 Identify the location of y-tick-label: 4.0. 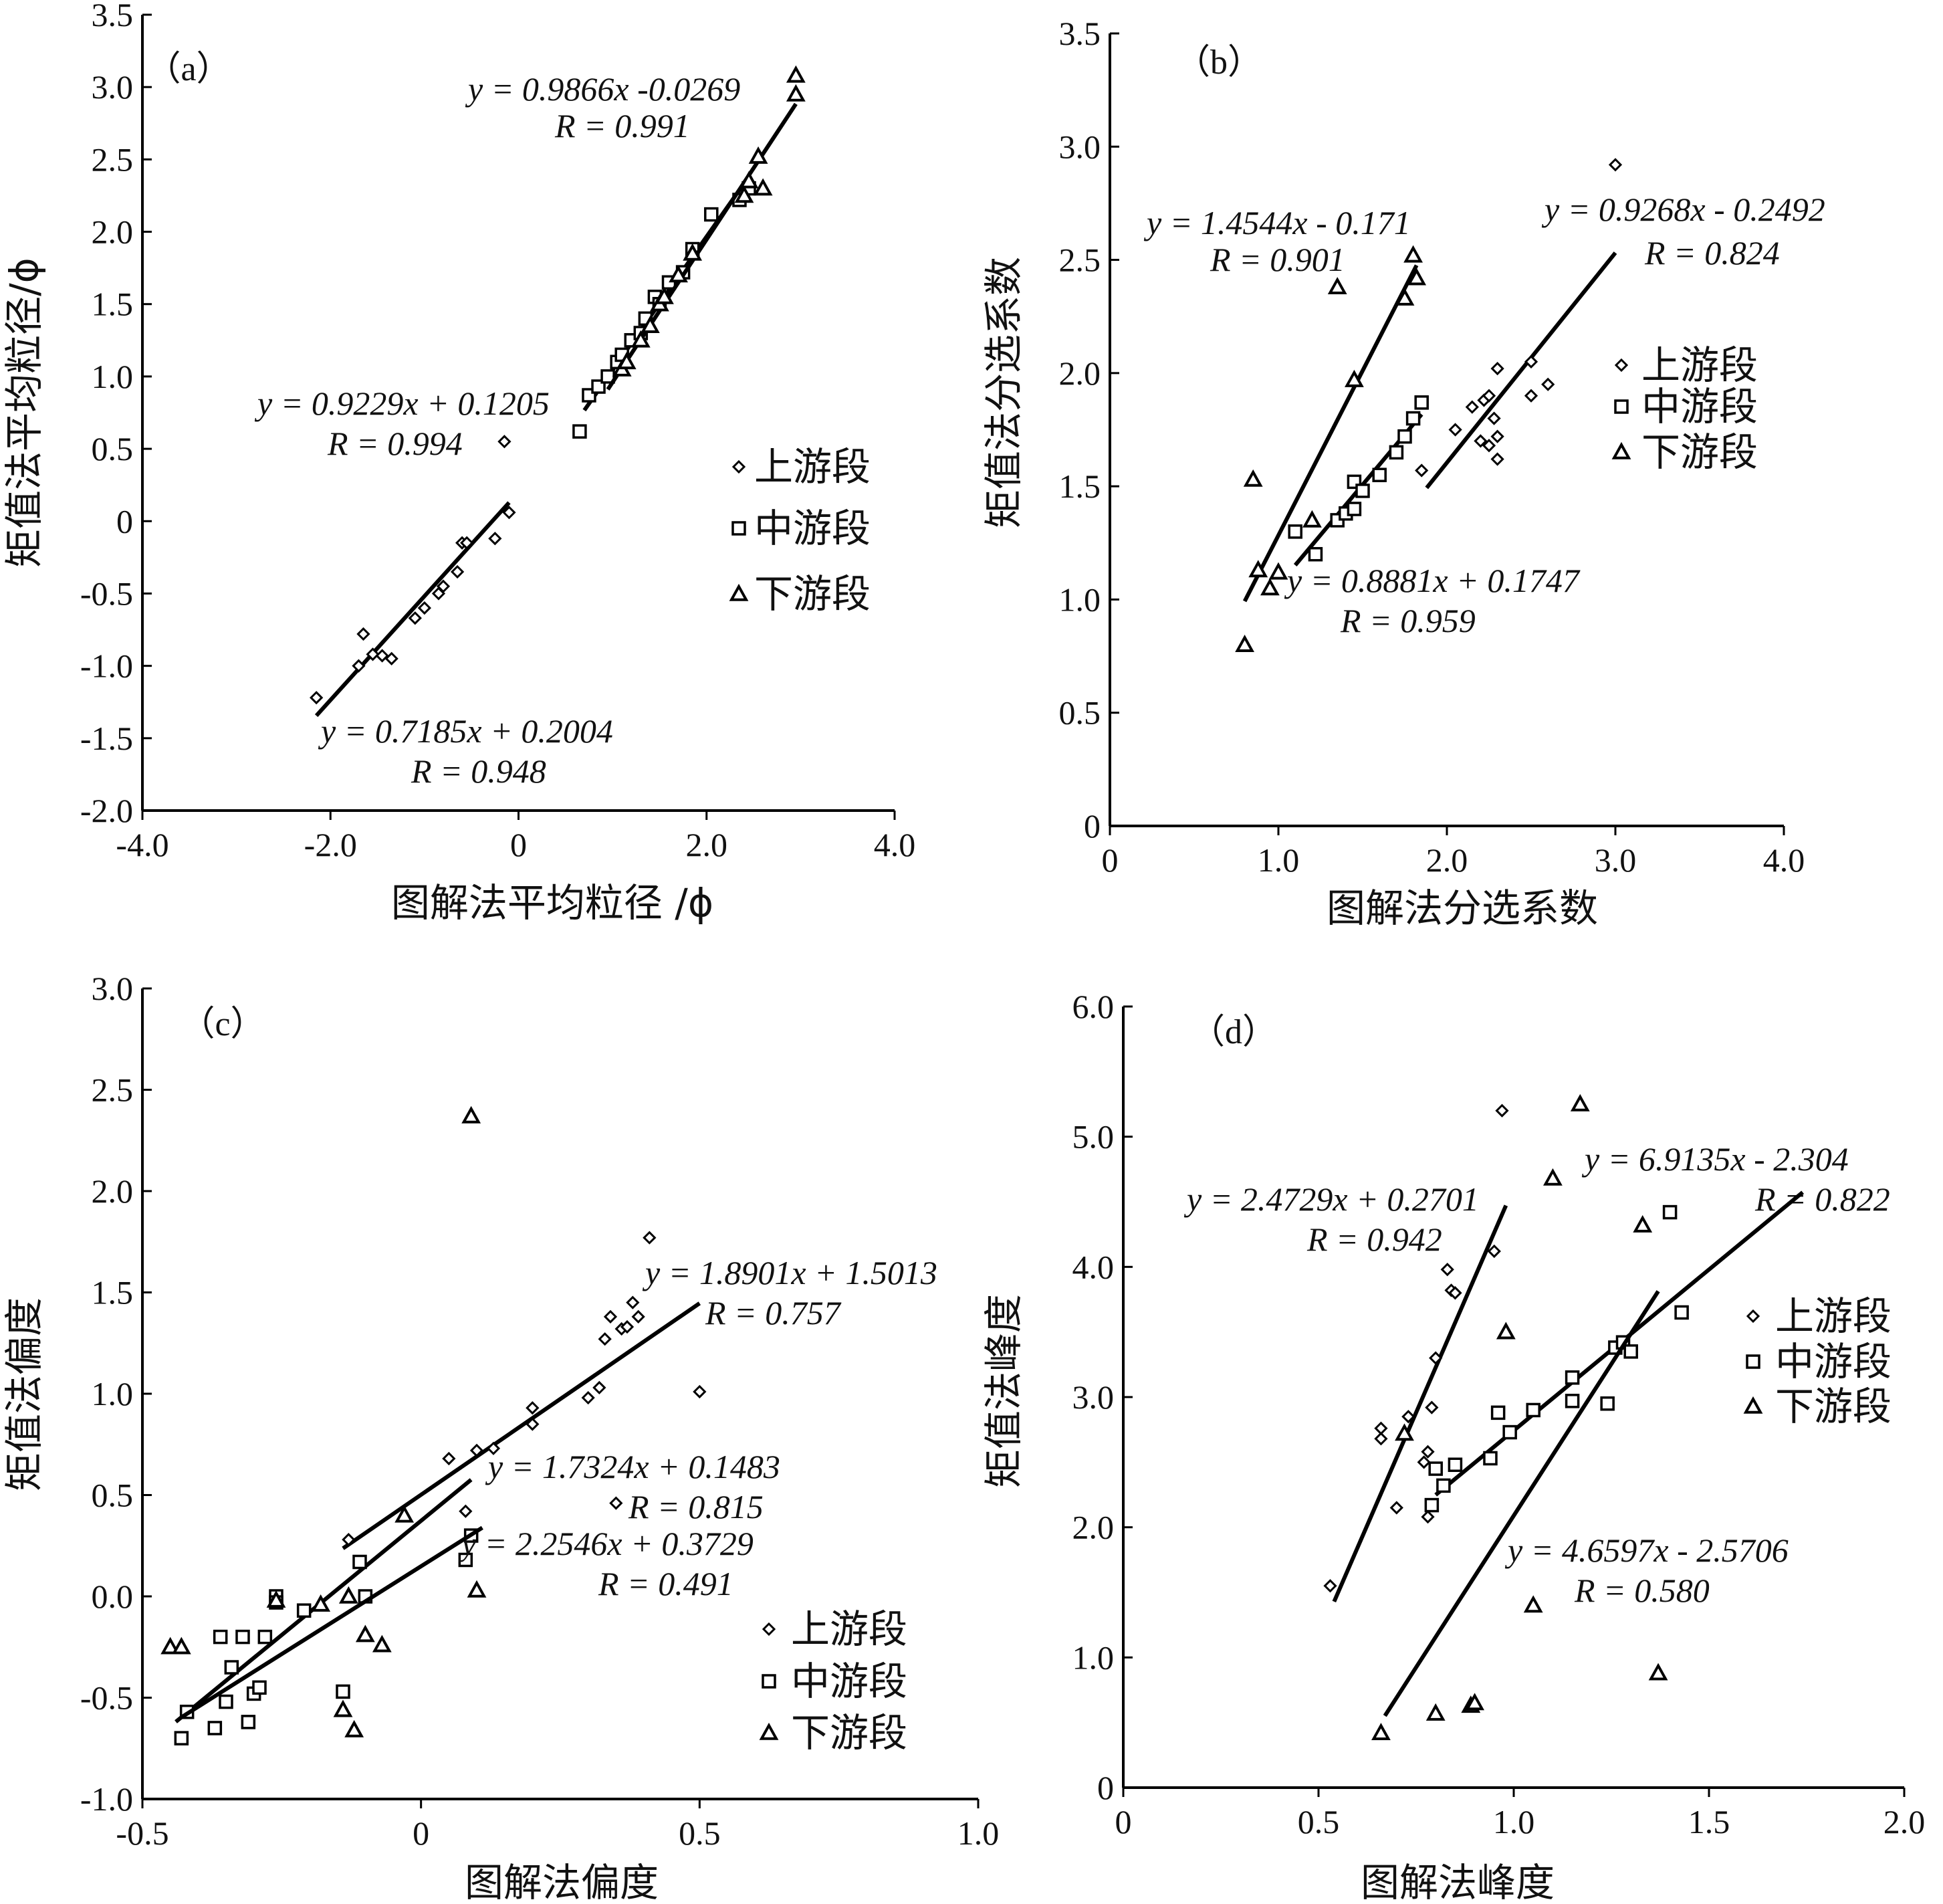
(1093, 1266).